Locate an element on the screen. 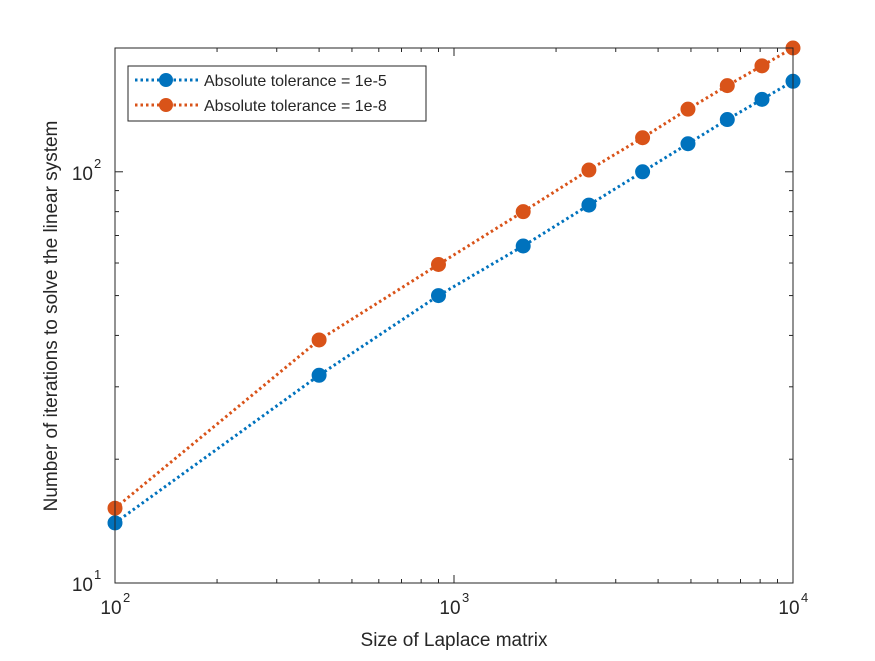  legend-label: Absolute tolerance = 1e-5 is located at coordinates (295, 81).